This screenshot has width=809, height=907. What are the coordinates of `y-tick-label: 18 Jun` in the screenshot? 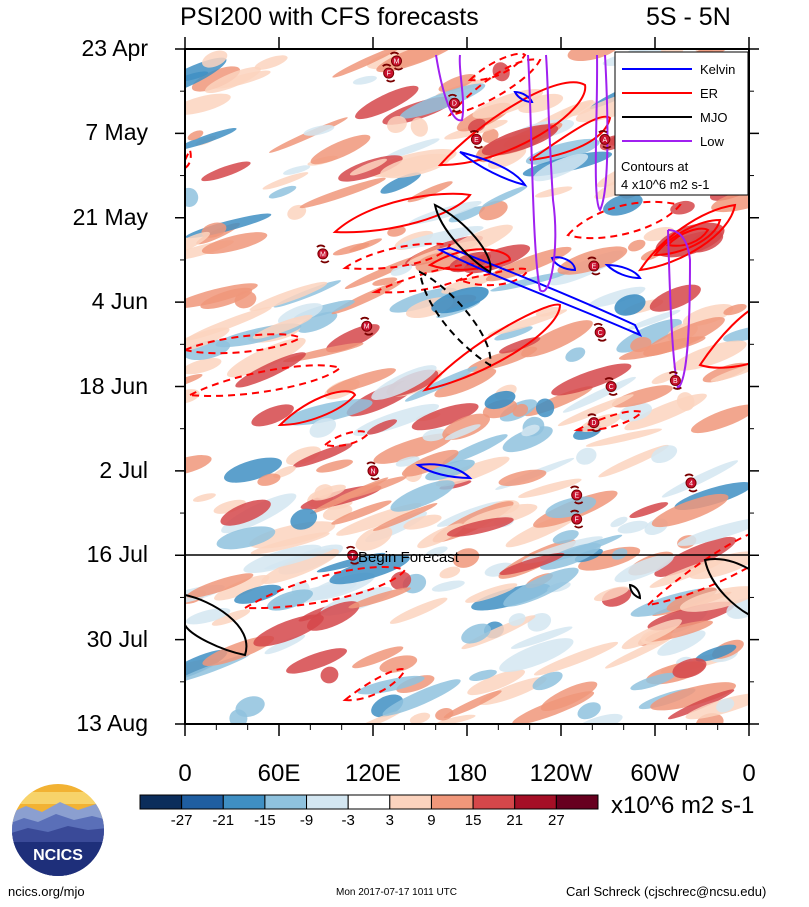 It's located at (113, 385).